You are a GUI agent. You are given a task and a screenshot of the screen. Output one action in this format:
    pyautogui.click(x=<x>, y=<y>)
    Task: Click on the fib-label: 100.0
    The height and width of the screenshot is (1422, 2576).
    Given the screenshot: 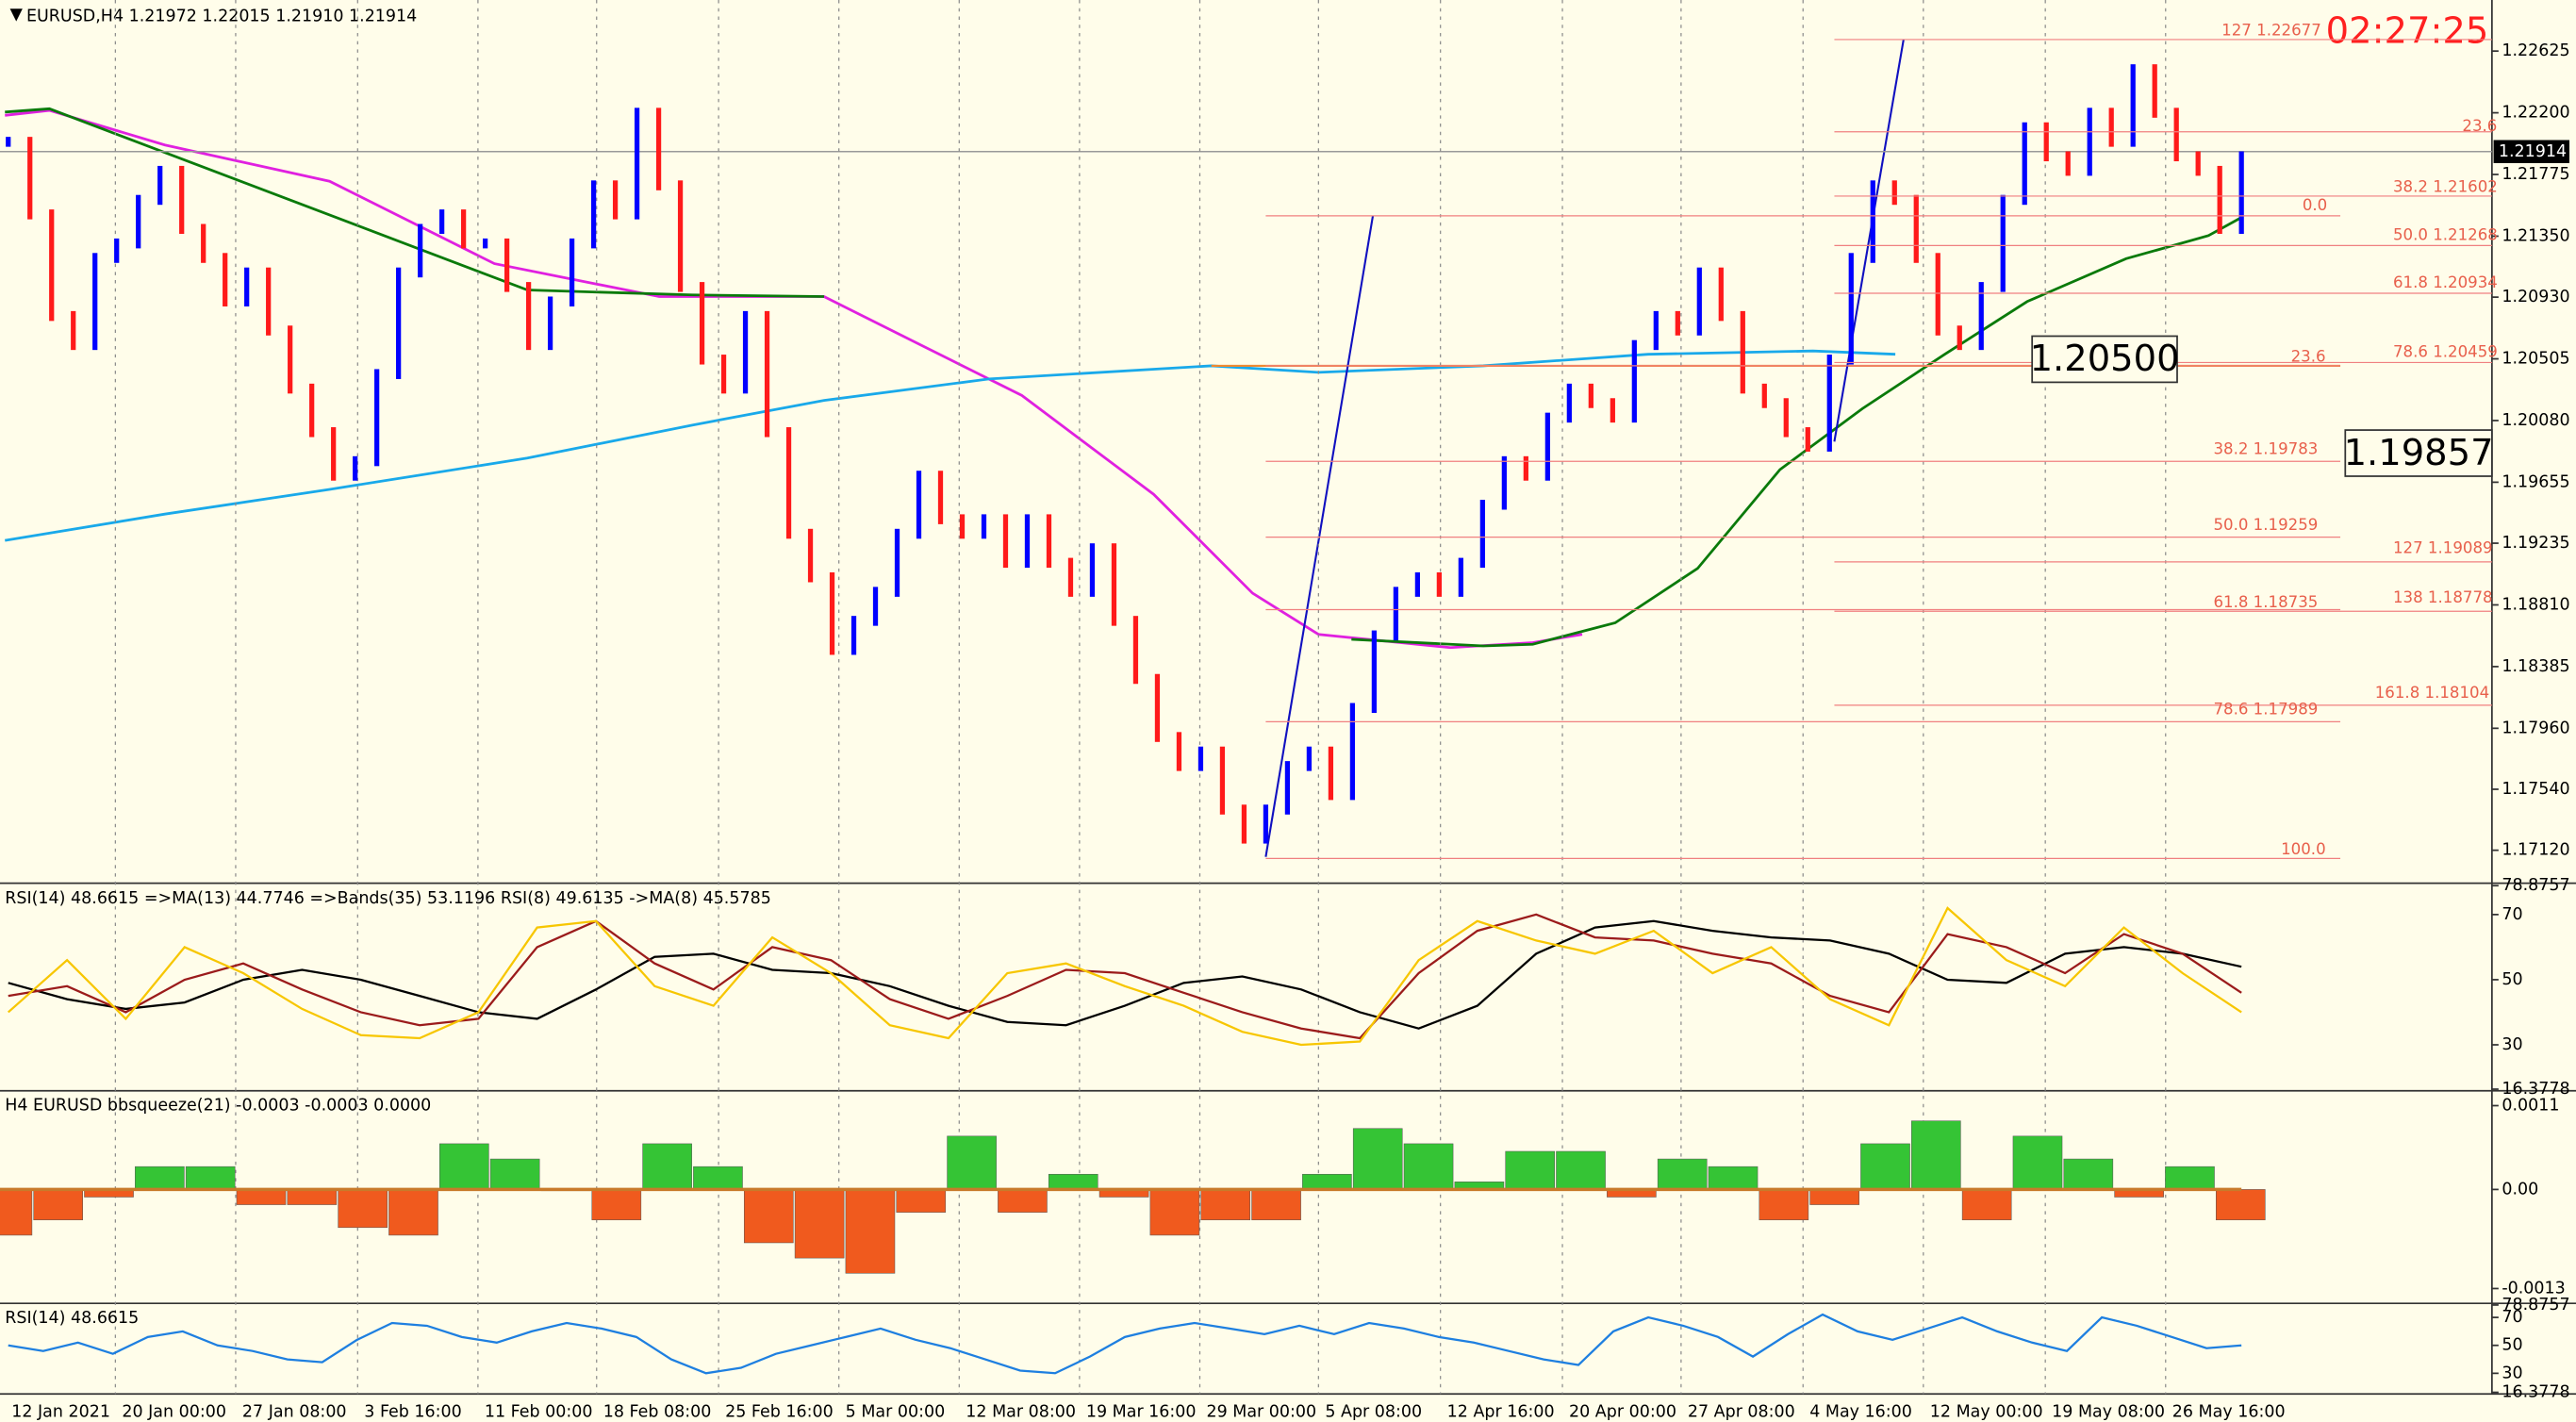 What is the action you would take?
    pyautogui.click(x=2303, y=849)
    